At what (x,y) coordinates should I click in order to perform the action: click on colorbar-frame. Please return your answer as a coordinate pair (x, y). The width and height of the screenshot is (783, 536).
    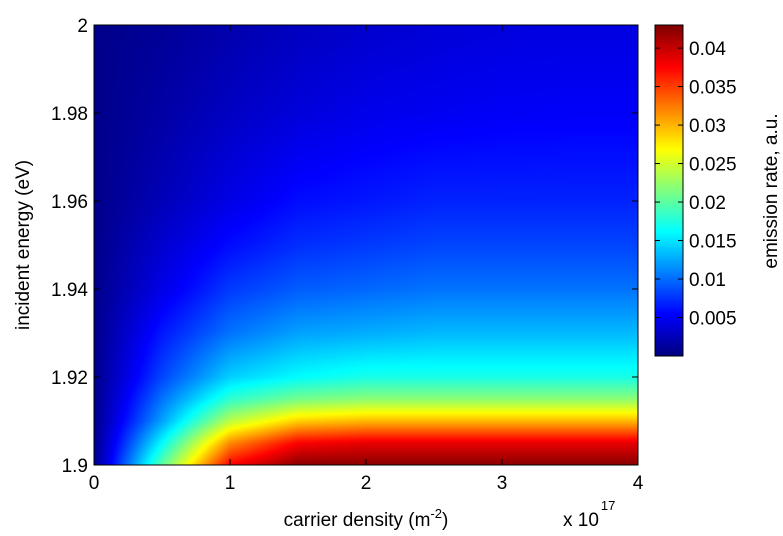
    Looking at the image, I should click on (669, 190).